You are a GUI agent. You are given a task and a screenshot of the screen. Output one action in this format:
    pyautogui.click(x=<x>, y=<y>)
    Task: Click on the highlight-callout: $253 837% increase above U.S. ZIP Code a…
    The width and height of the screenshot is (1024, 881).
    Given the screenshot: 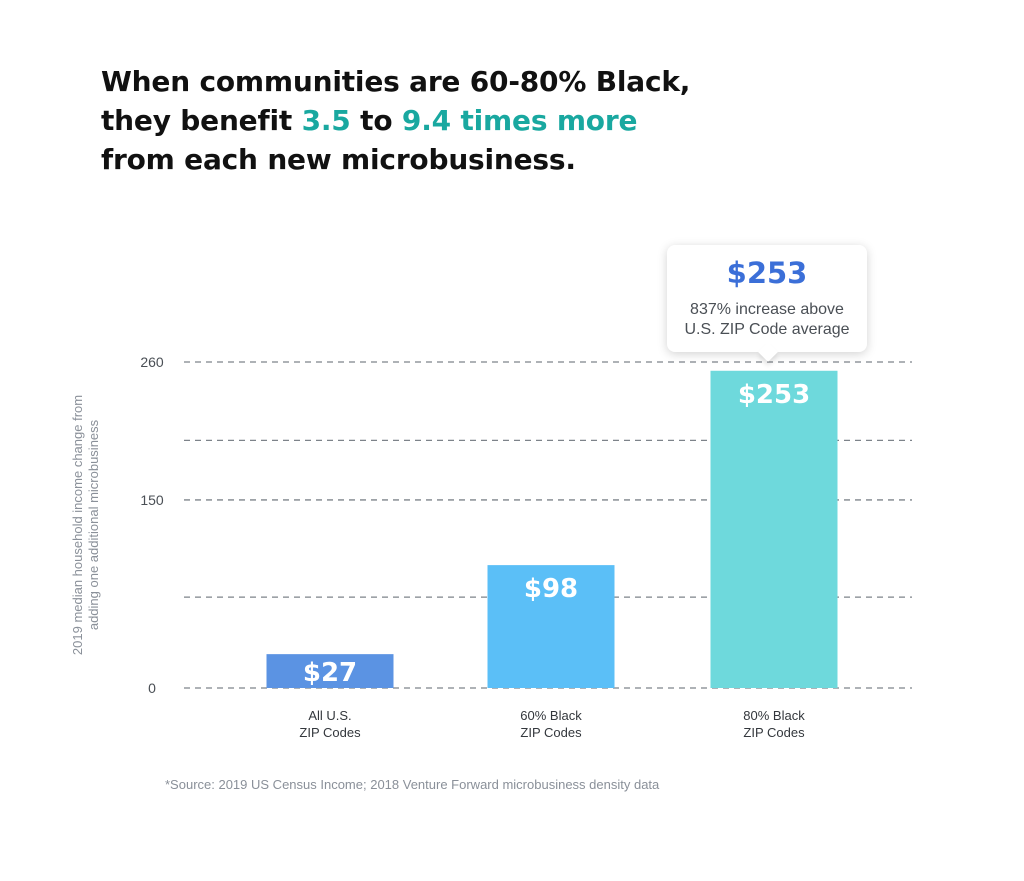 What is the action you would take?
    pyautogui.click(x=767, y=298)
    